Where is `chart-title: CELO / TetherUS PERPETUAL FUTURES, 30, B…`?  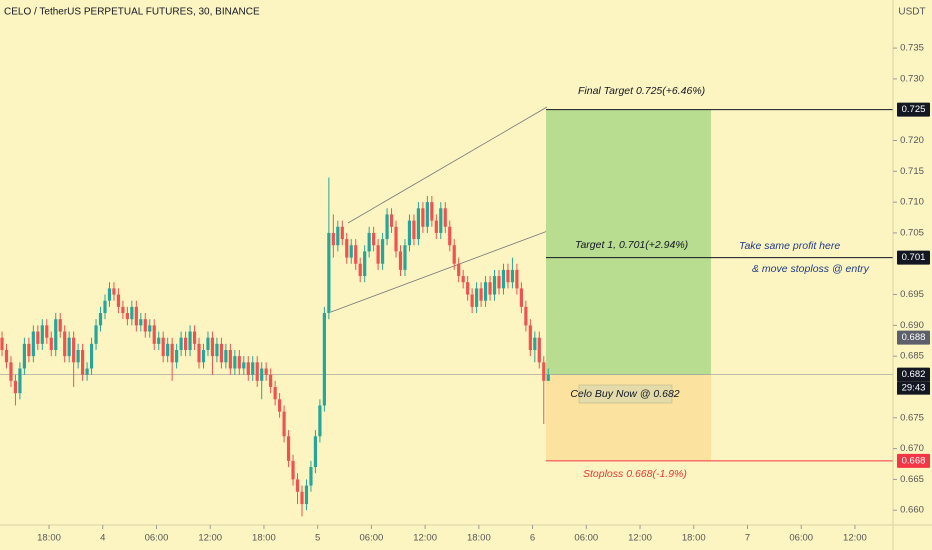
chart-title: CELO / TetherUS PERPETUAL FUTURES, 30, B… is located at coordinates (132, 12).